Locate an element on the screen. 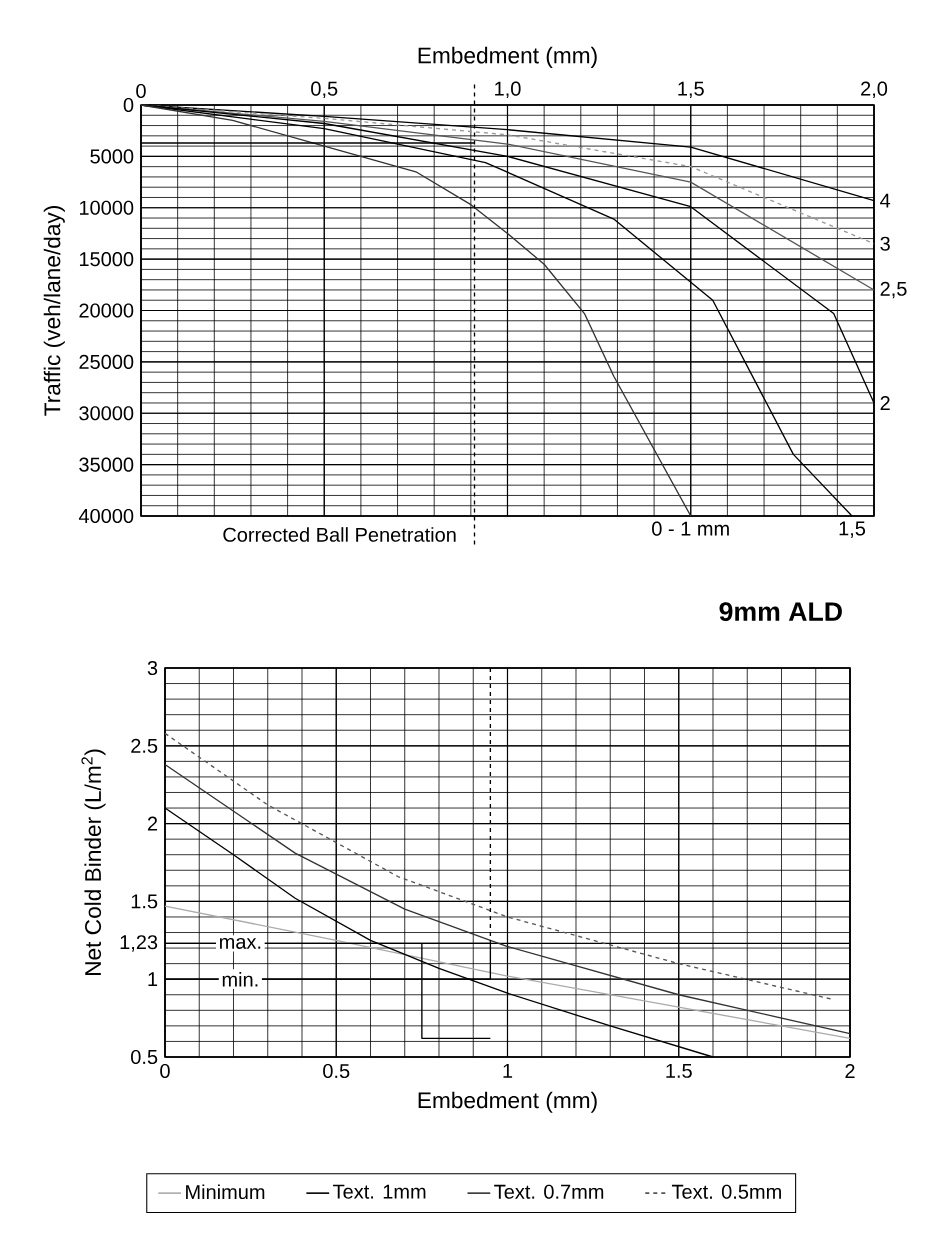  series-label: 1,5 is located at coordinates (852, 529).